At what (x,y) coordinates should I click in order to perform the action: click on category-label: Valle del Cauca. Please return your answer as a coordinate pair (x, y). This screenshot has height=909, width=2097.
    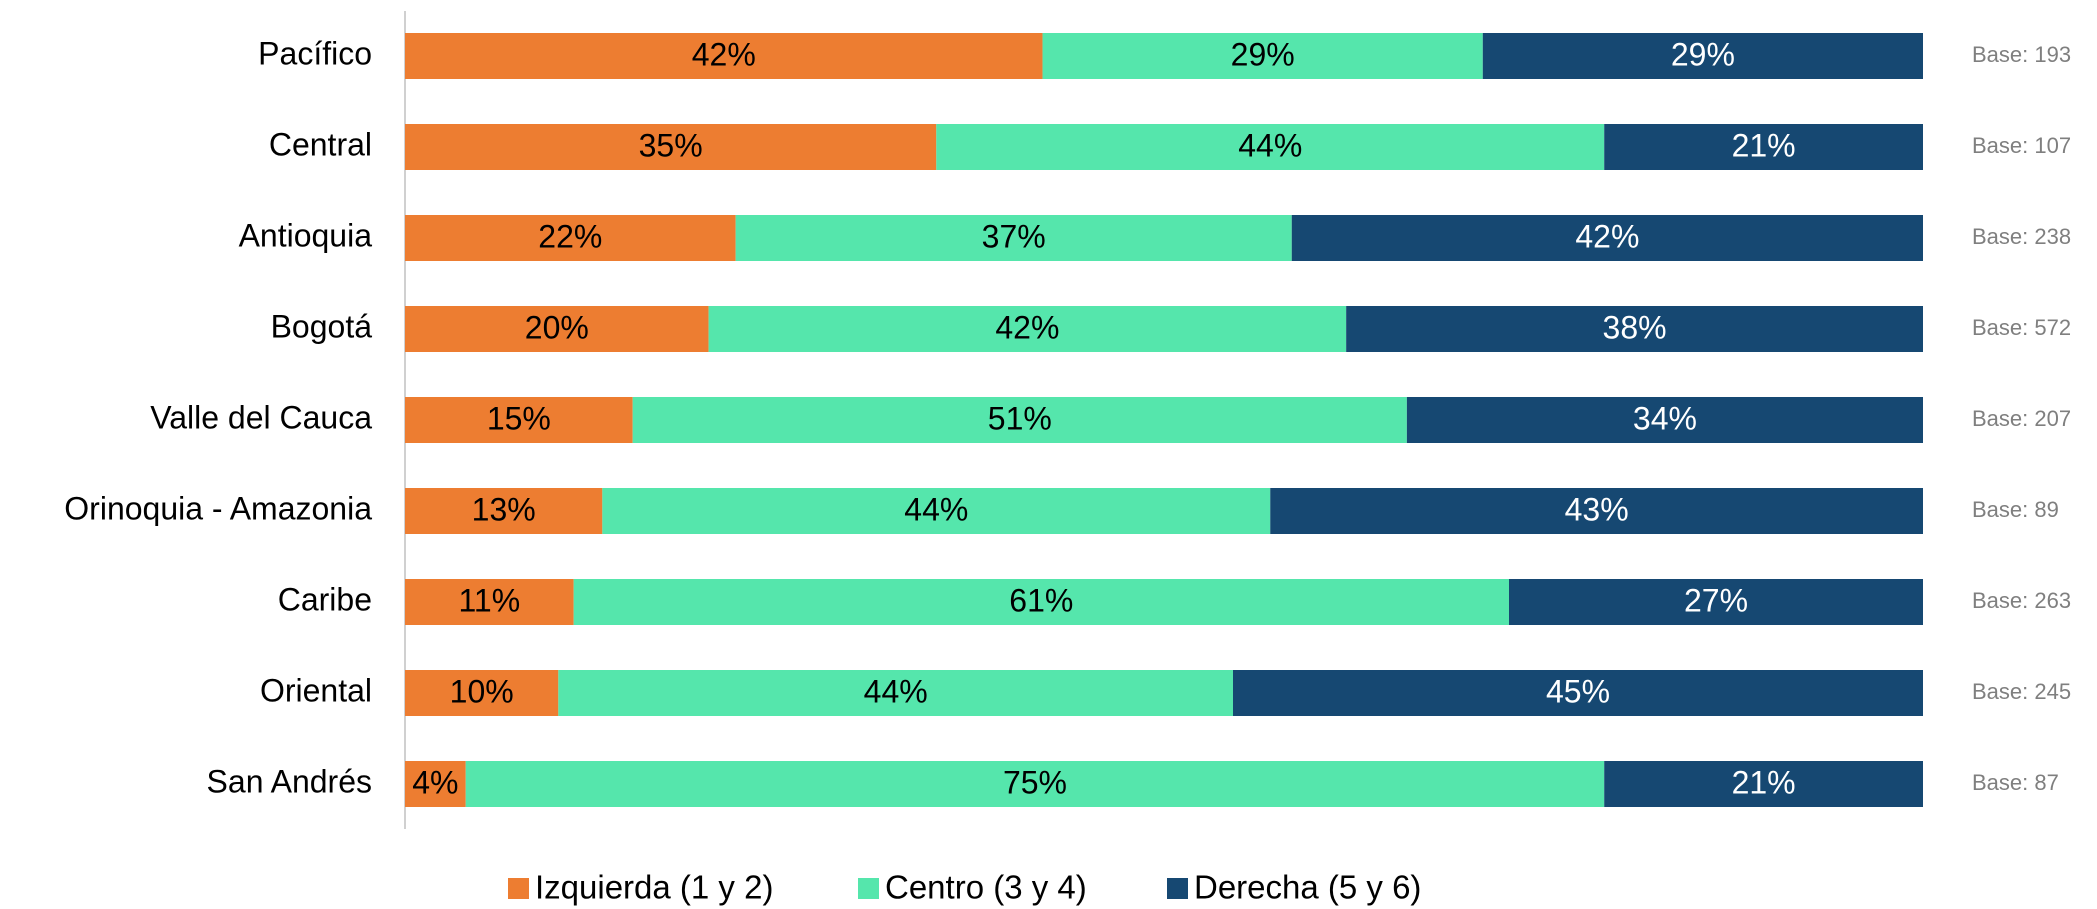
    Looking at the image, I should click on (261, 417).